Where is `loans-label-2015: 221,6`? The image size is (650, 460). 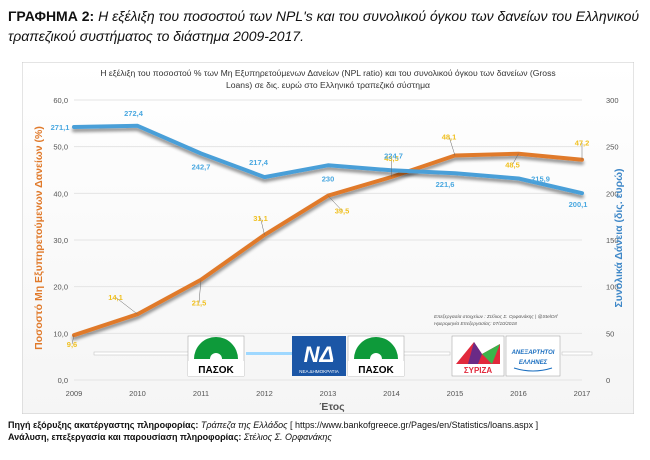
loans-label-2015: 221,6 is located at coordinates (445, 184).